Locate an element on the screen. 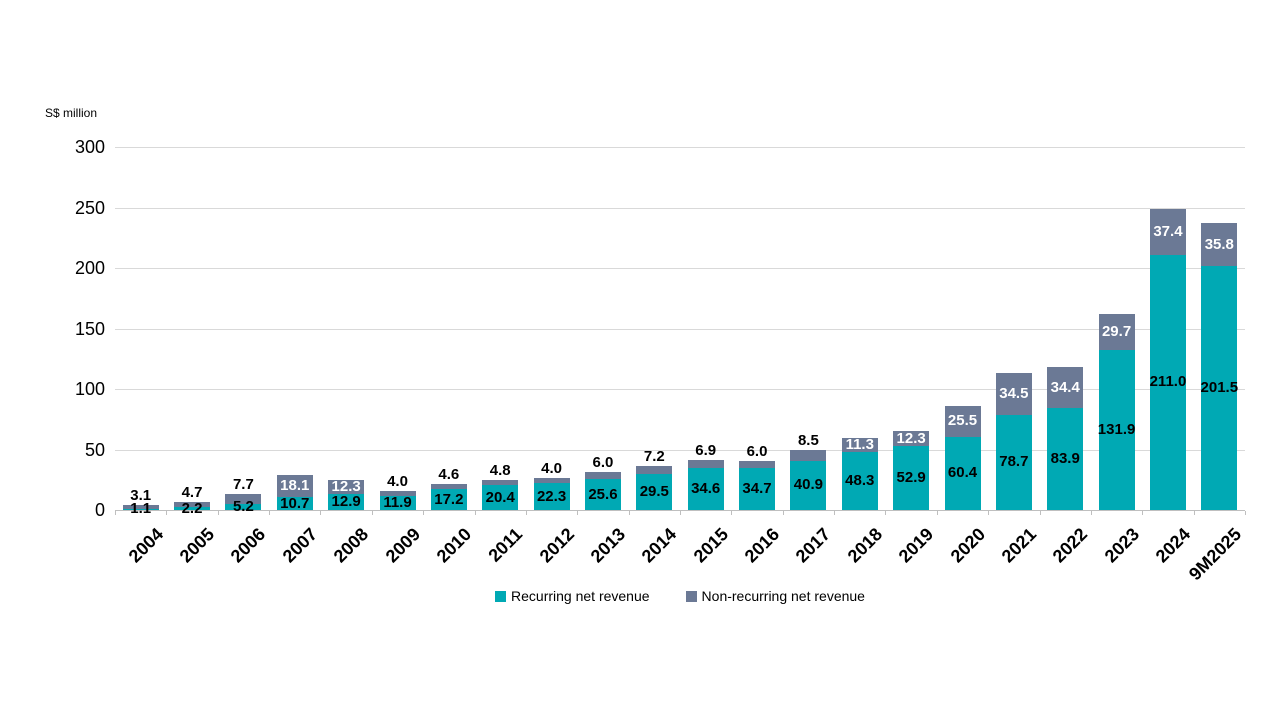  y-axis-tick-label: 150 is located at coordinates (89, 329).